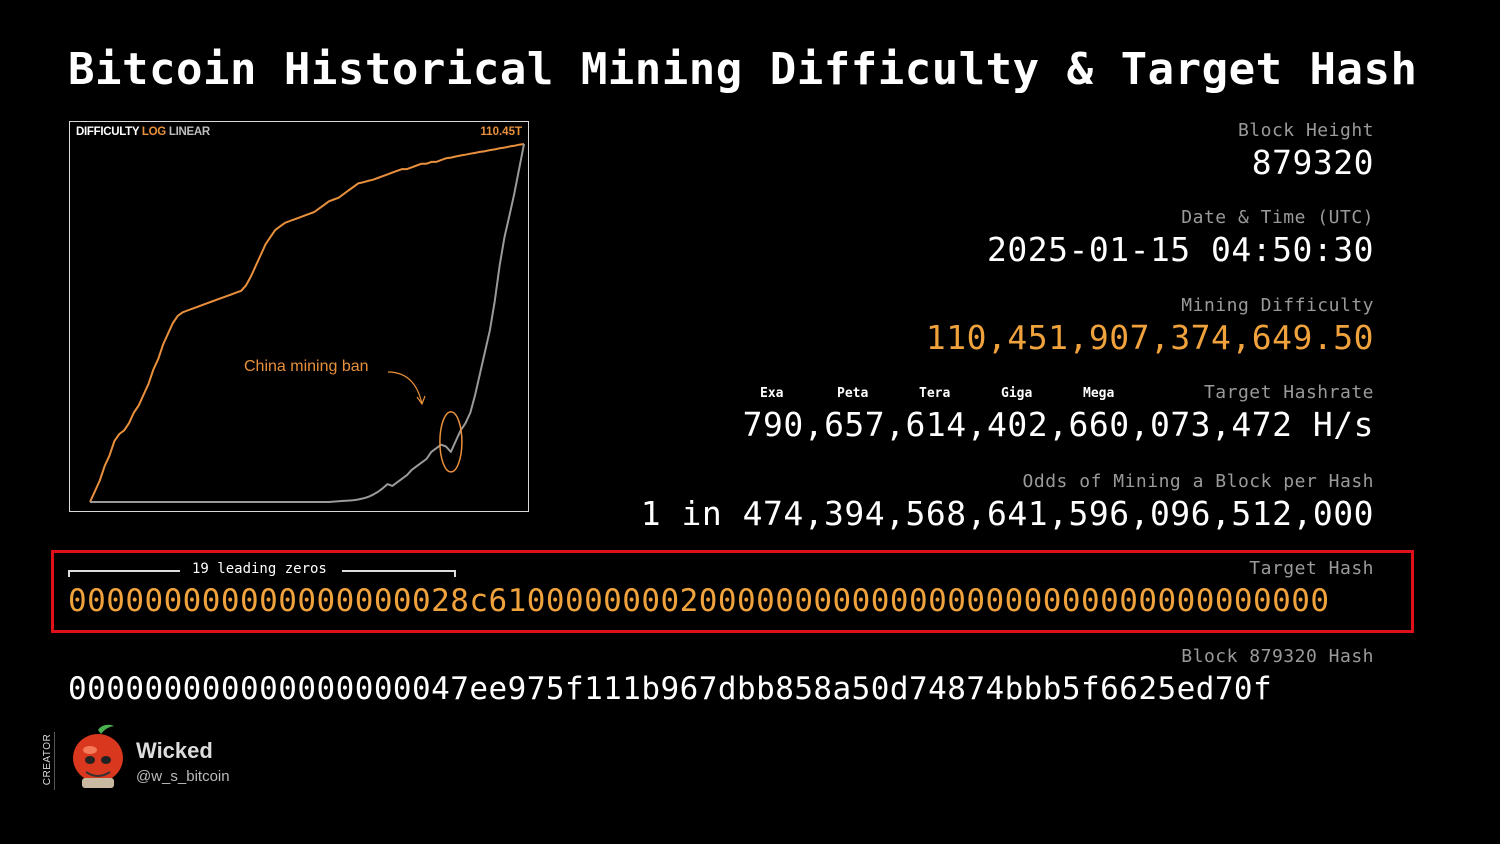 The image size is (1500, 844). I want to click on chart-plot, so click(307, 323).